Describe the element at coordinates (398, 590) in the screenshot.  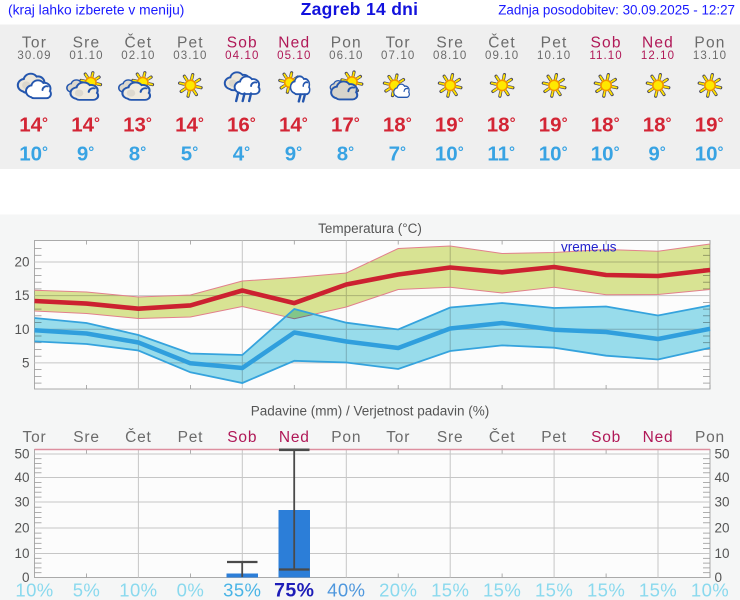
I see `svg-text: 20%` at that location.